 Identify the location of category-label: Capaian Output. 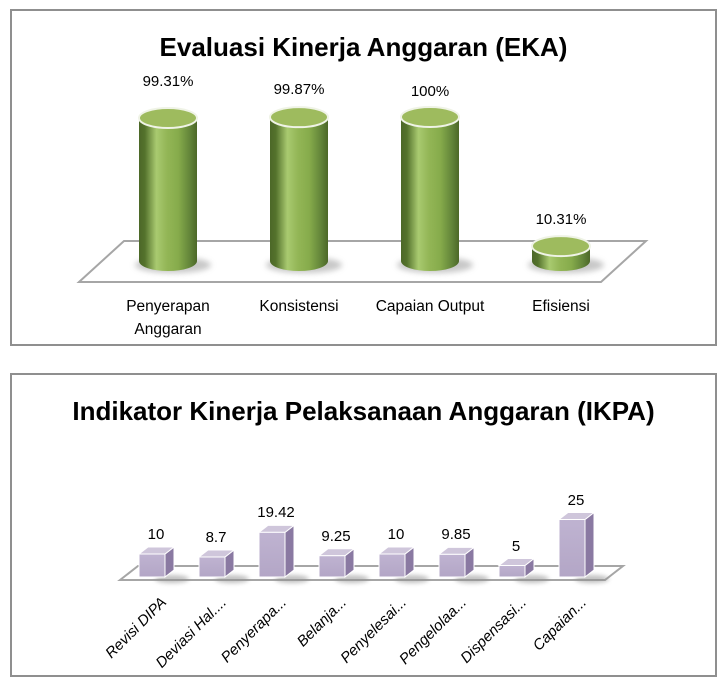
(430, 306).